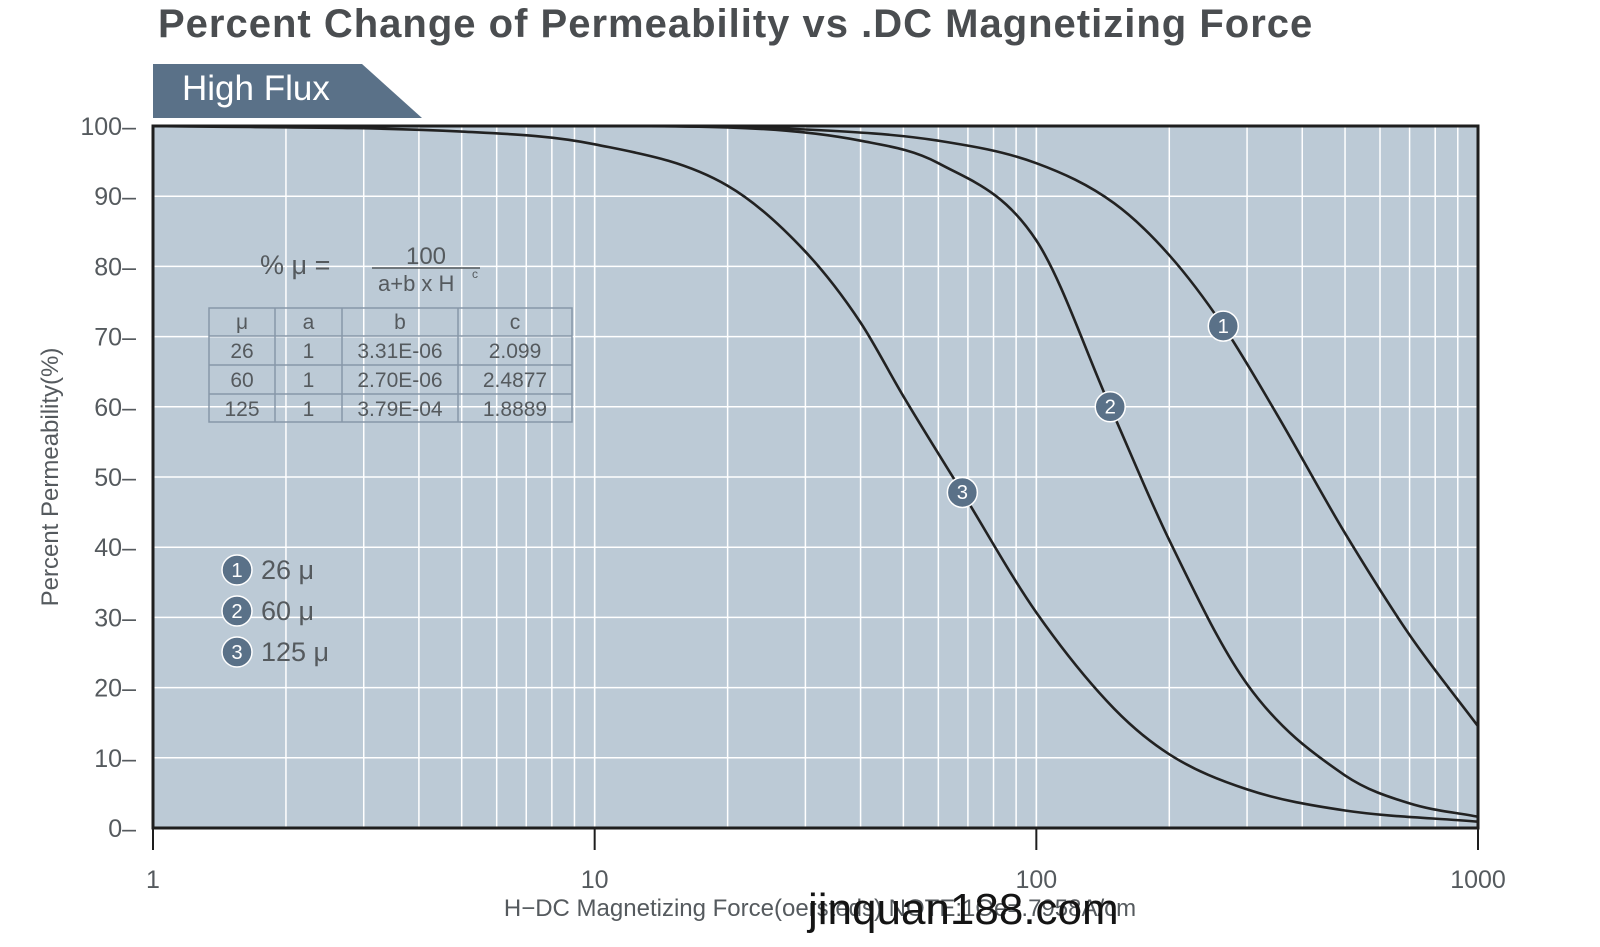  I want to click on legend-label-3: 125 μ, so click(295, 652).